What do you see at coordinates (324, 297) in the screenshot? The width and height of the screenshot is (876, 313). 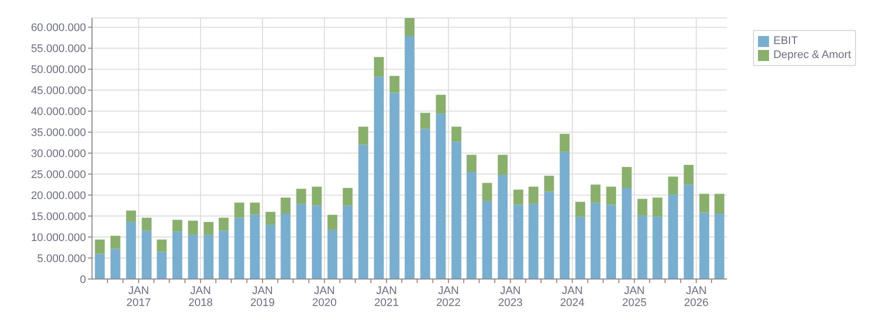 I see `x-tick-label: JAN 2020` at bounding box center [324, 297].